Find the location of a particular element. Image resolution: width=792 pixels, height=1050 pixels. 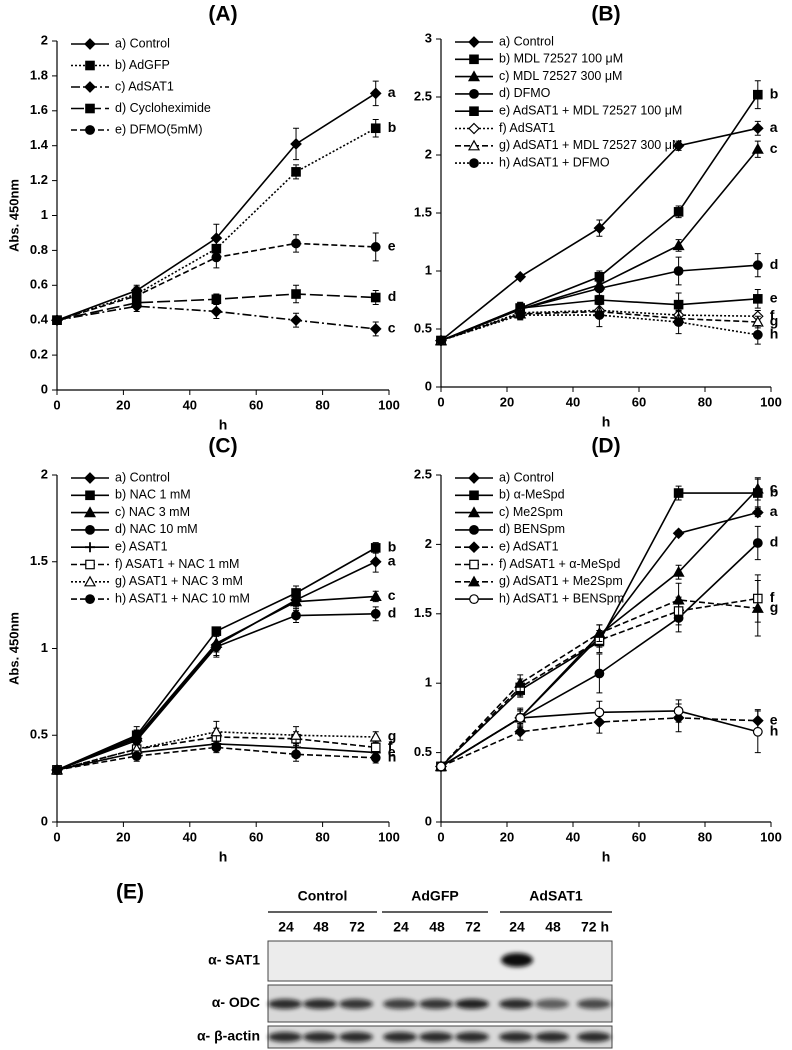

series-line is located at coordinates (599, 325).